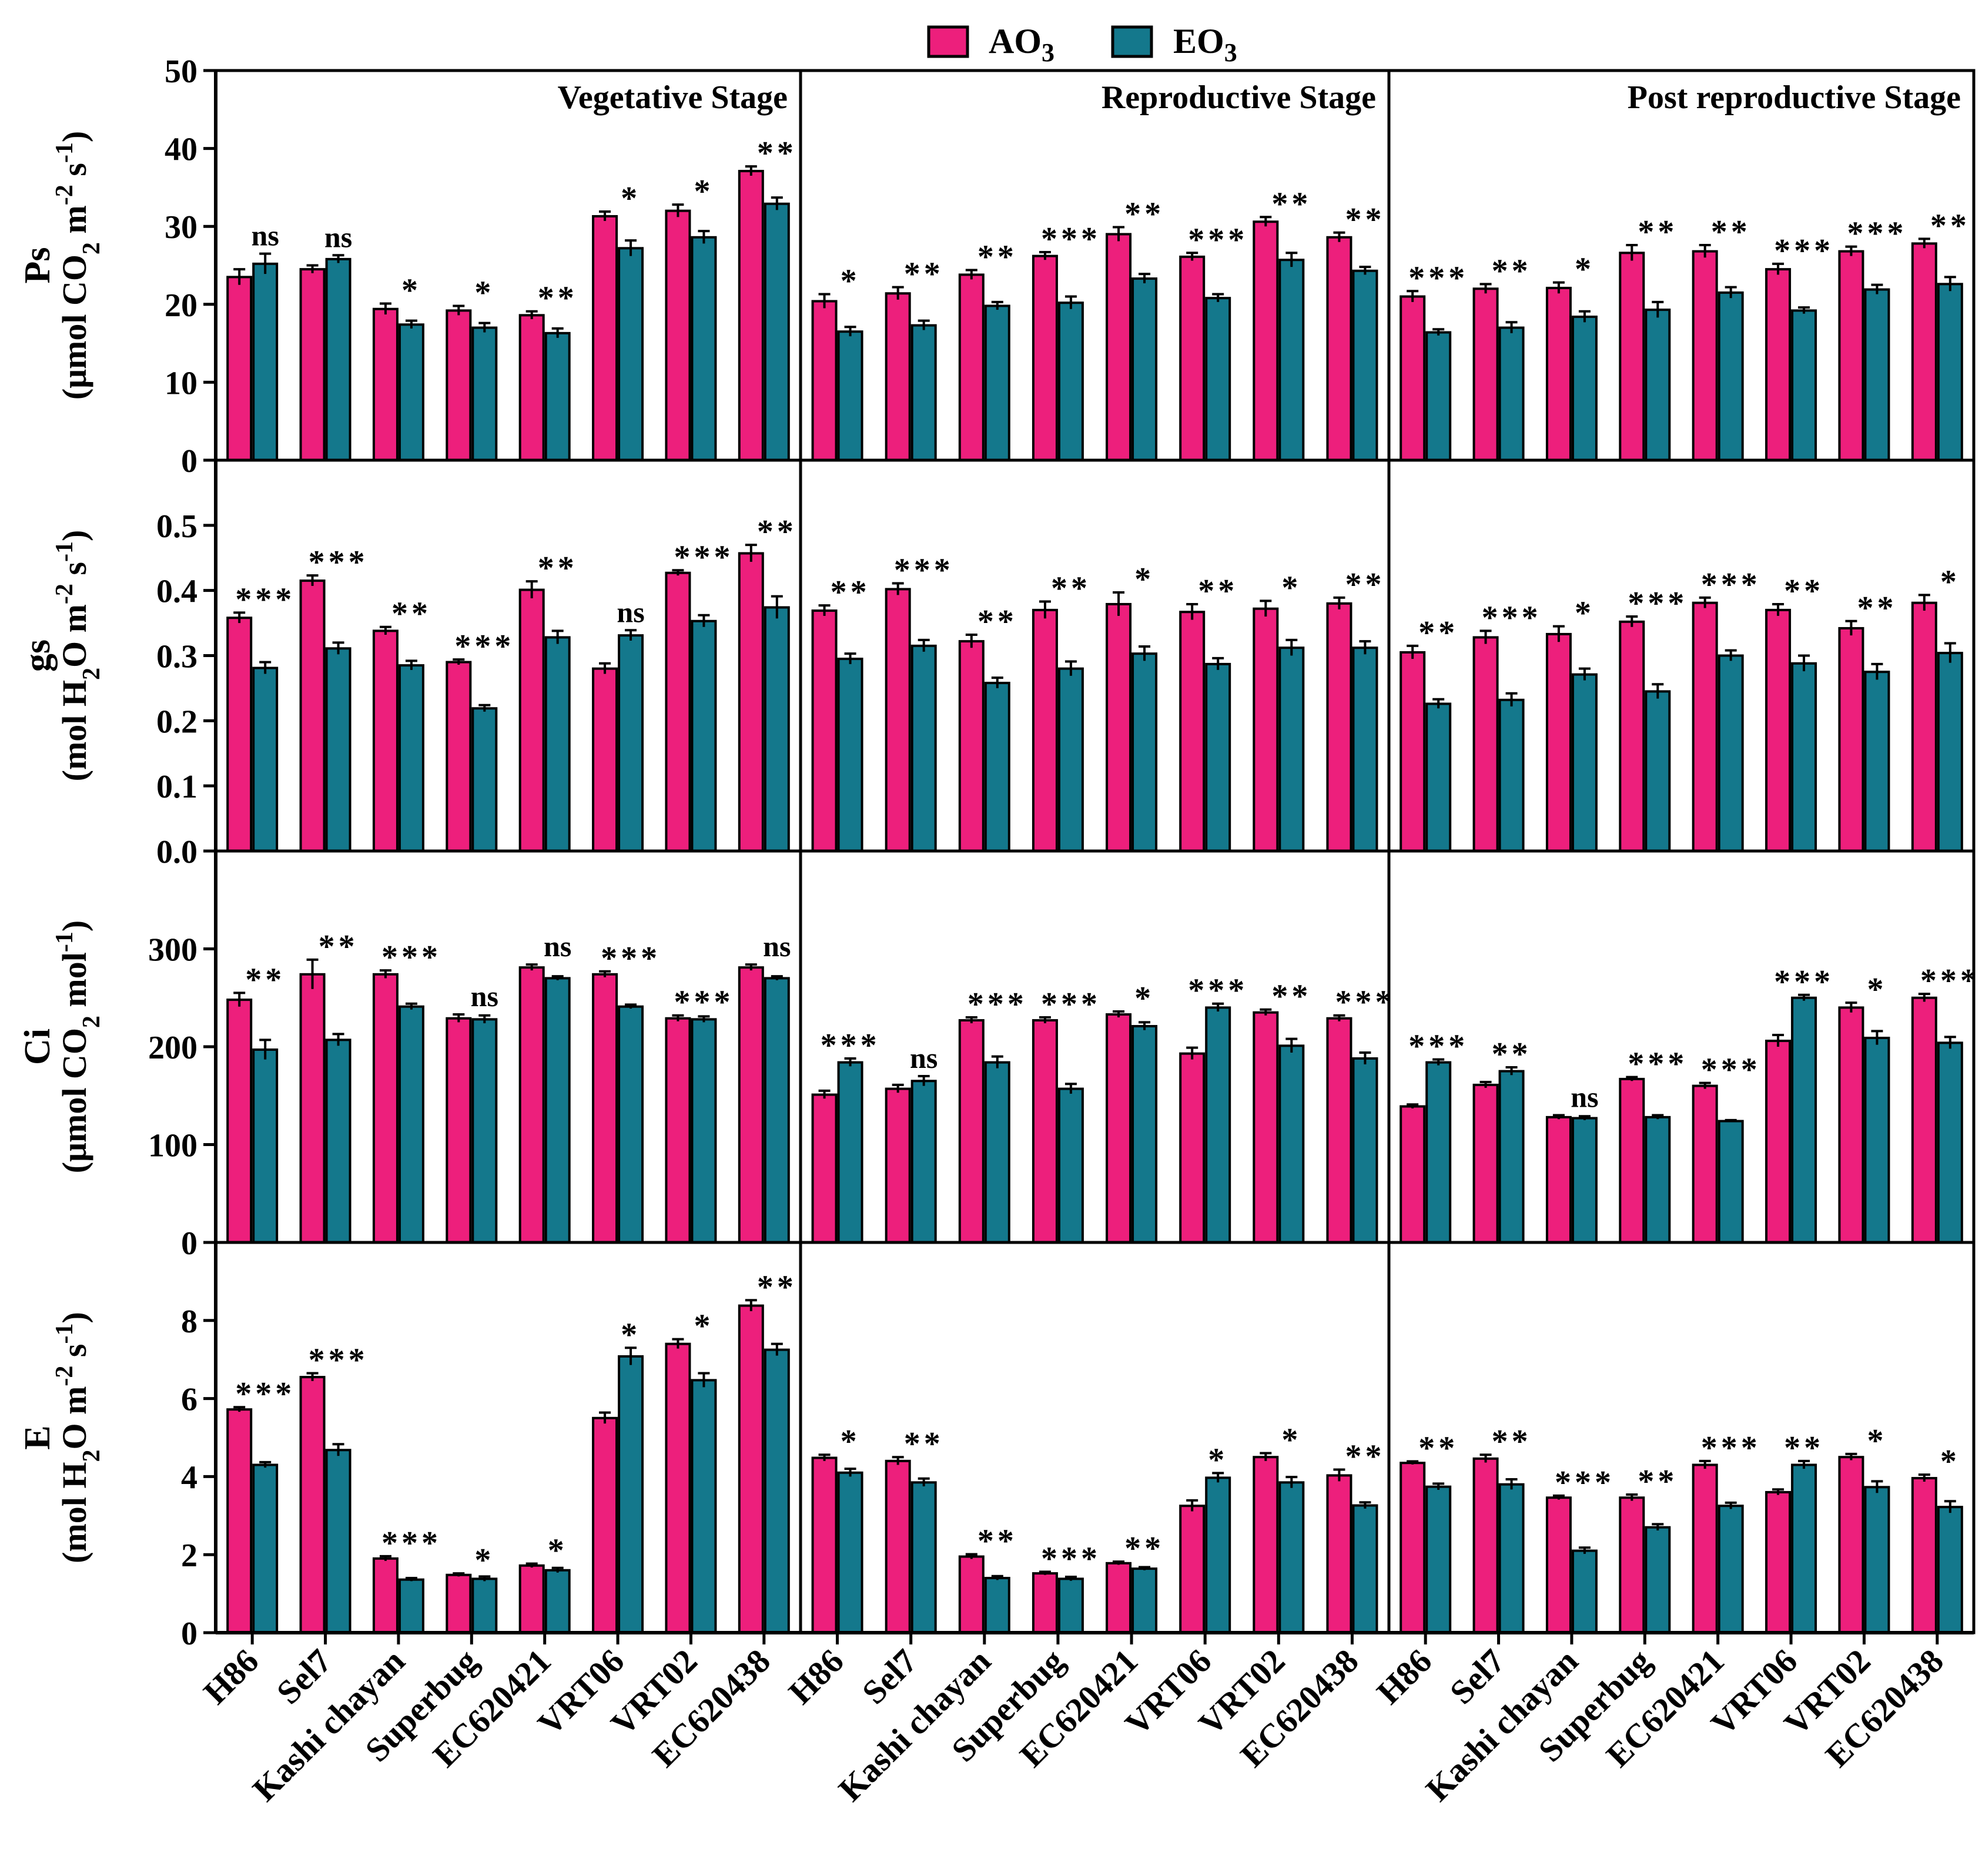 The height and width of the screenshot is (1876, 1982). I want to click on y-tick-label: 30, so click(181, 228).